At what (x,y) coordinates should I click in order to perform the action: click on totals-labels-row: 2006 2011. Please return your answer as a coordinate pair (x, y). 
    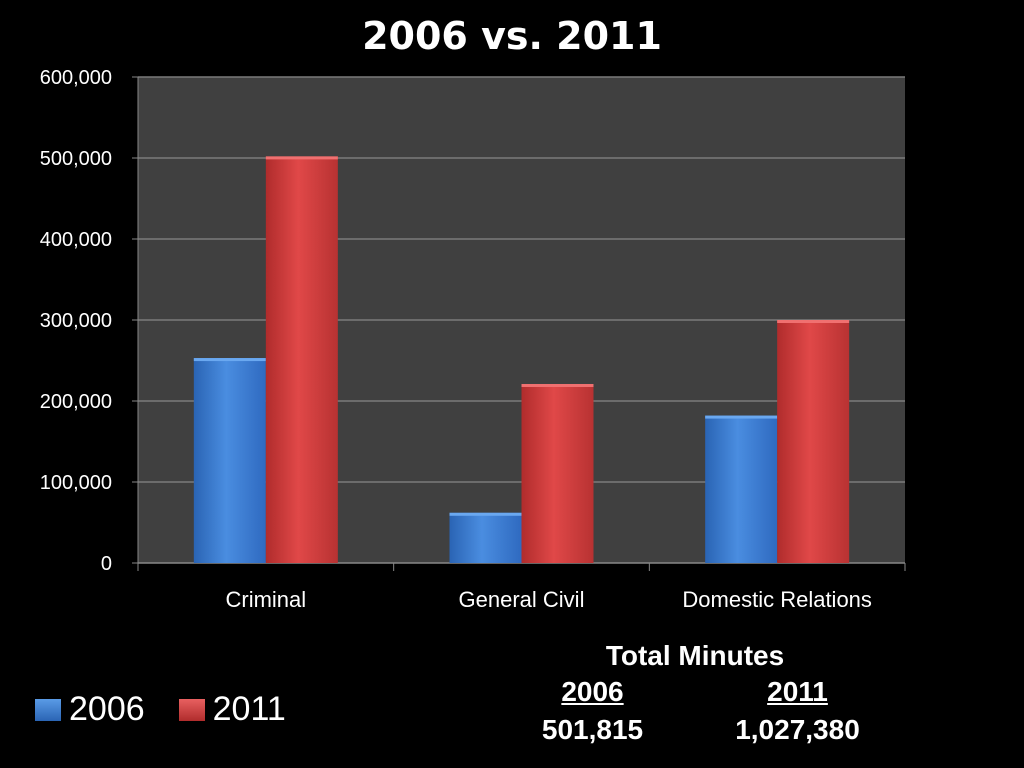
    Looking at the image, I should click on (695, 692).